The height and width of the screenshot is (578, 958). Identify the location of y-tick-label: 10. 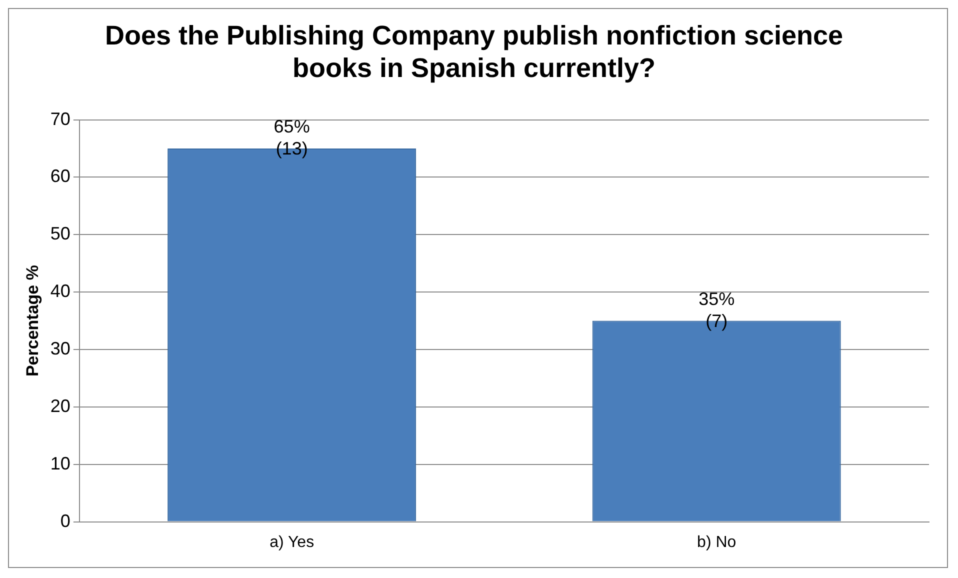
(60, 463).